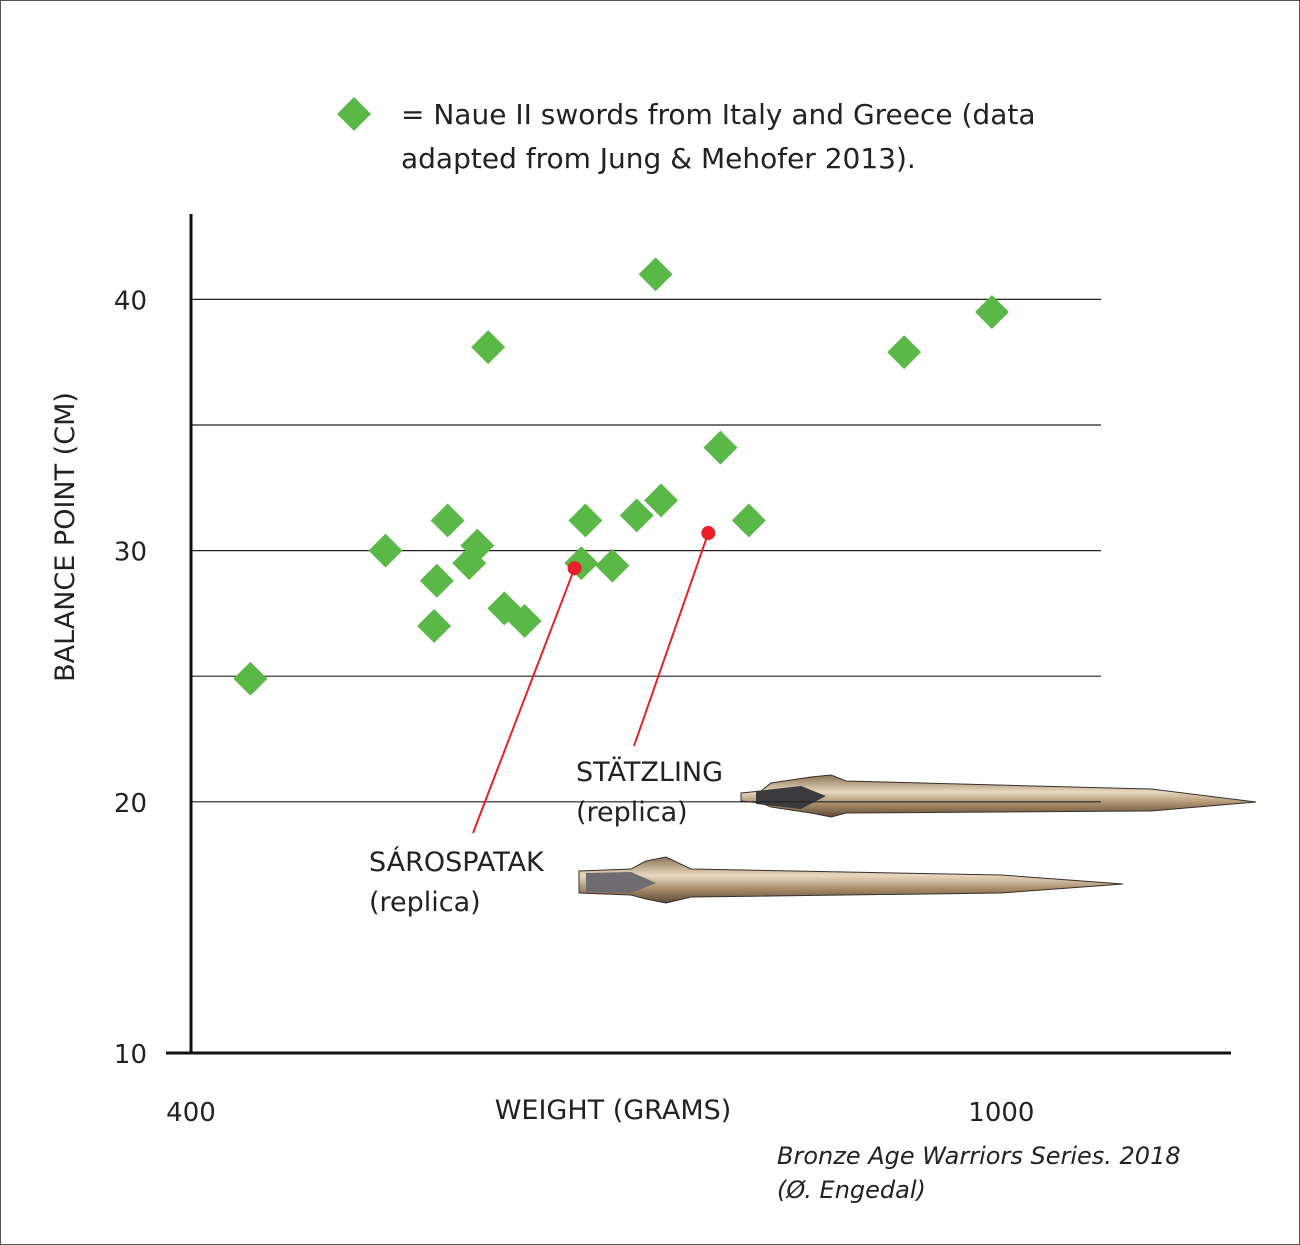 This screenshot has height=1245, width=1300. I want to click on y-tick-label: 40, so click(130, 301).